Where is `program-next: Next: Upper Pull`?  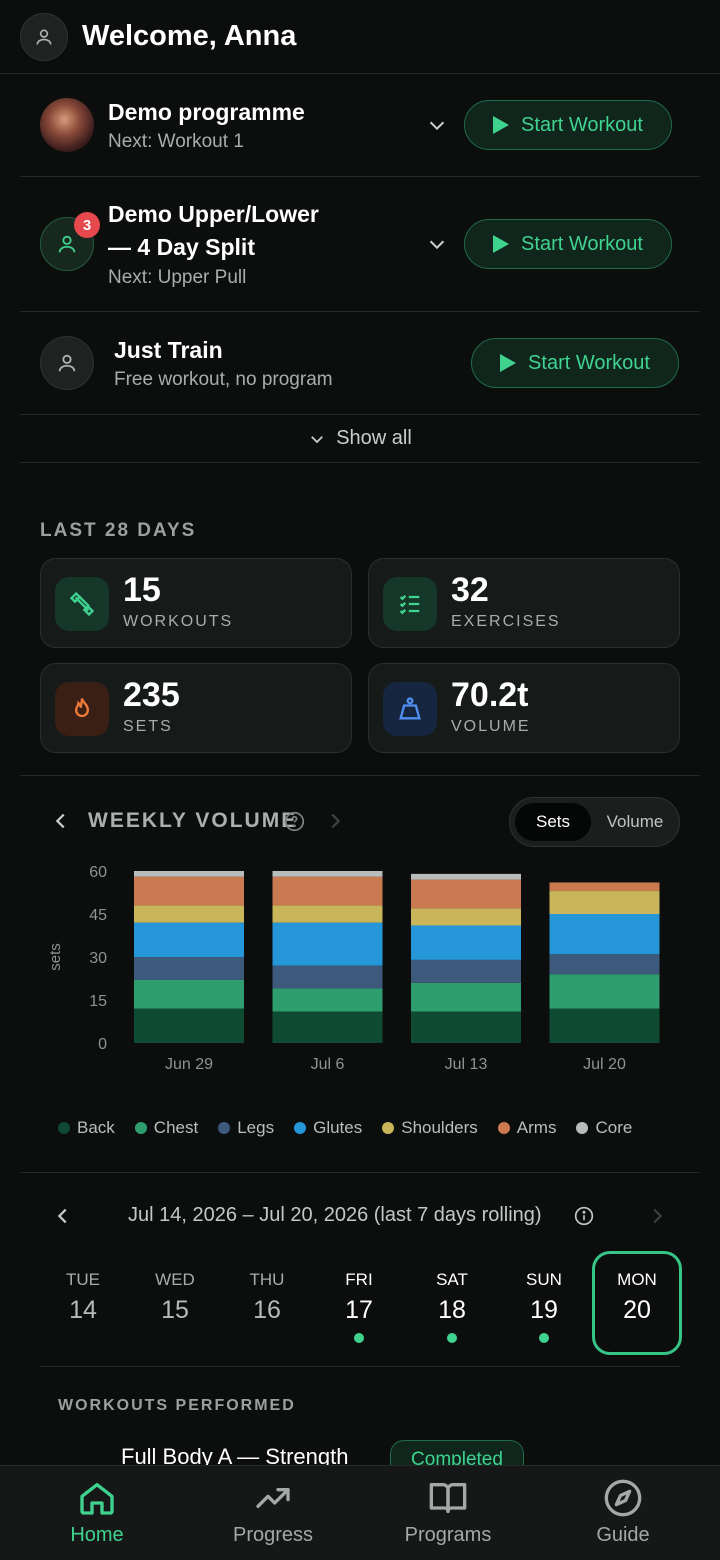
program-next: Next: Upper Pull is located at coordinates (177, 277).